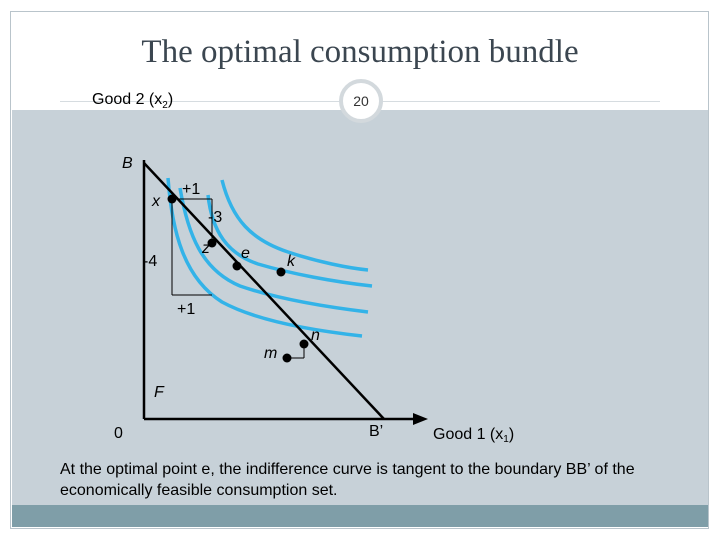 The height and width of the screenshot is (540, 720). Describe the element at coordinates (237, 266) in the screenshot. I see `point-e` at that location.